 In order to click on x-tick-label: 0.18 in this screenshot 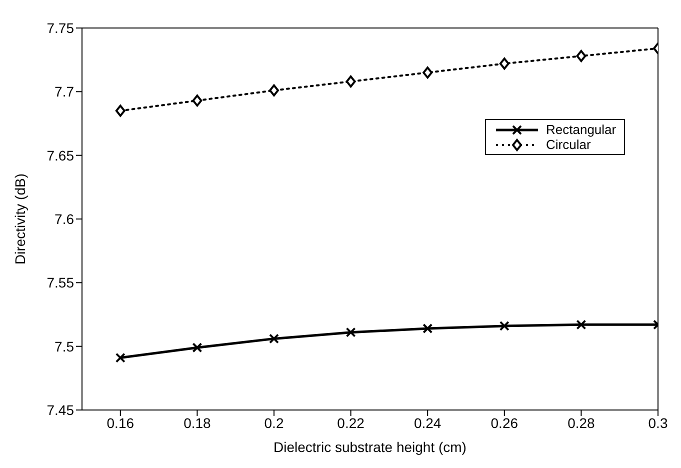, I will do `click(198, 422)`.